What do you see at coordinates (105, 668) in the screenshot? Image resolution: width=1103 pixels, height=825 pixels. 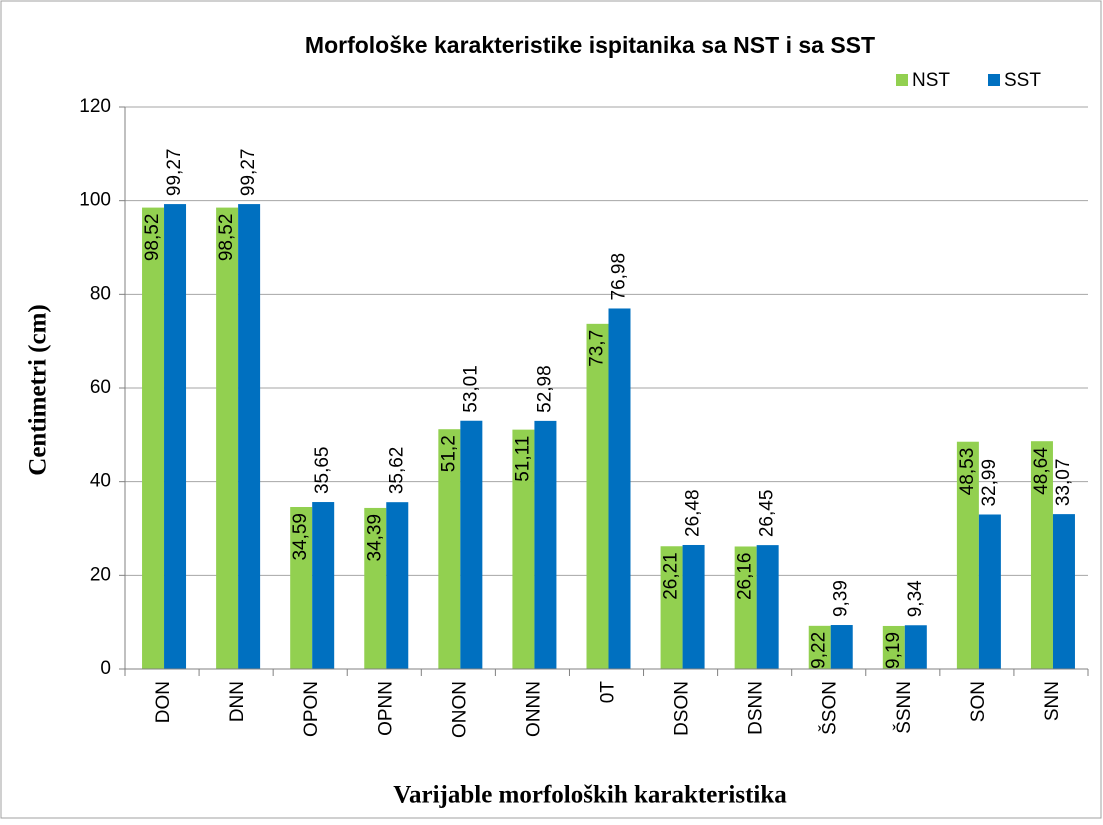 I see `y-tick-label: 0` at bounding box center [105, 668].